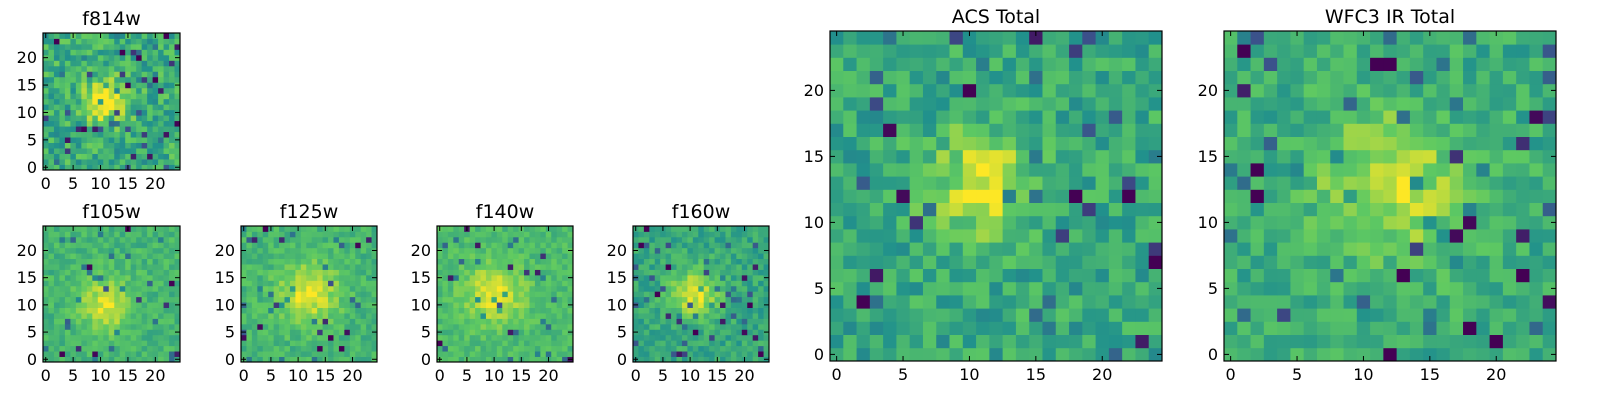 The image size is (1600, 400). Describe the element at coordinates (467, 375) in the screenshot. I see `x-tick-label: 5` at that location.